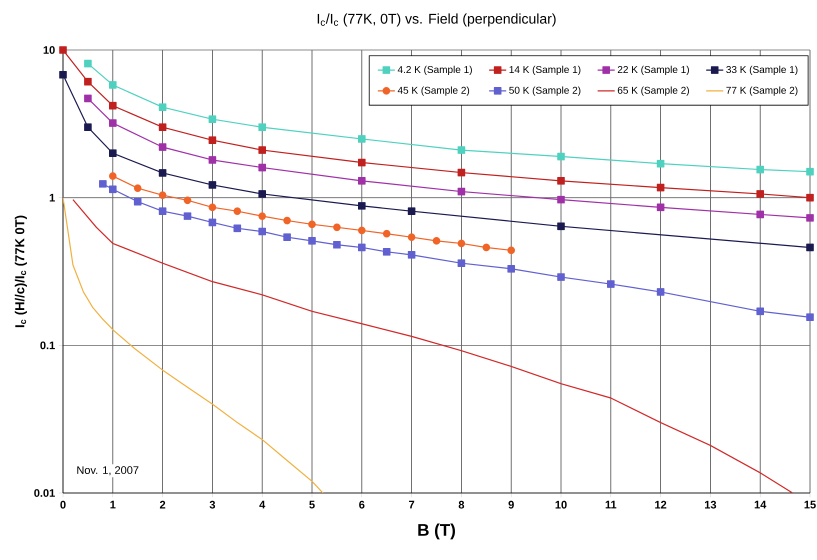 The height and width of the screenshot is (560, 817). Describe the element at coordinates (762, 91) in the screenshot. I see `legend-label: 77 K (Sample 2)` at that location.